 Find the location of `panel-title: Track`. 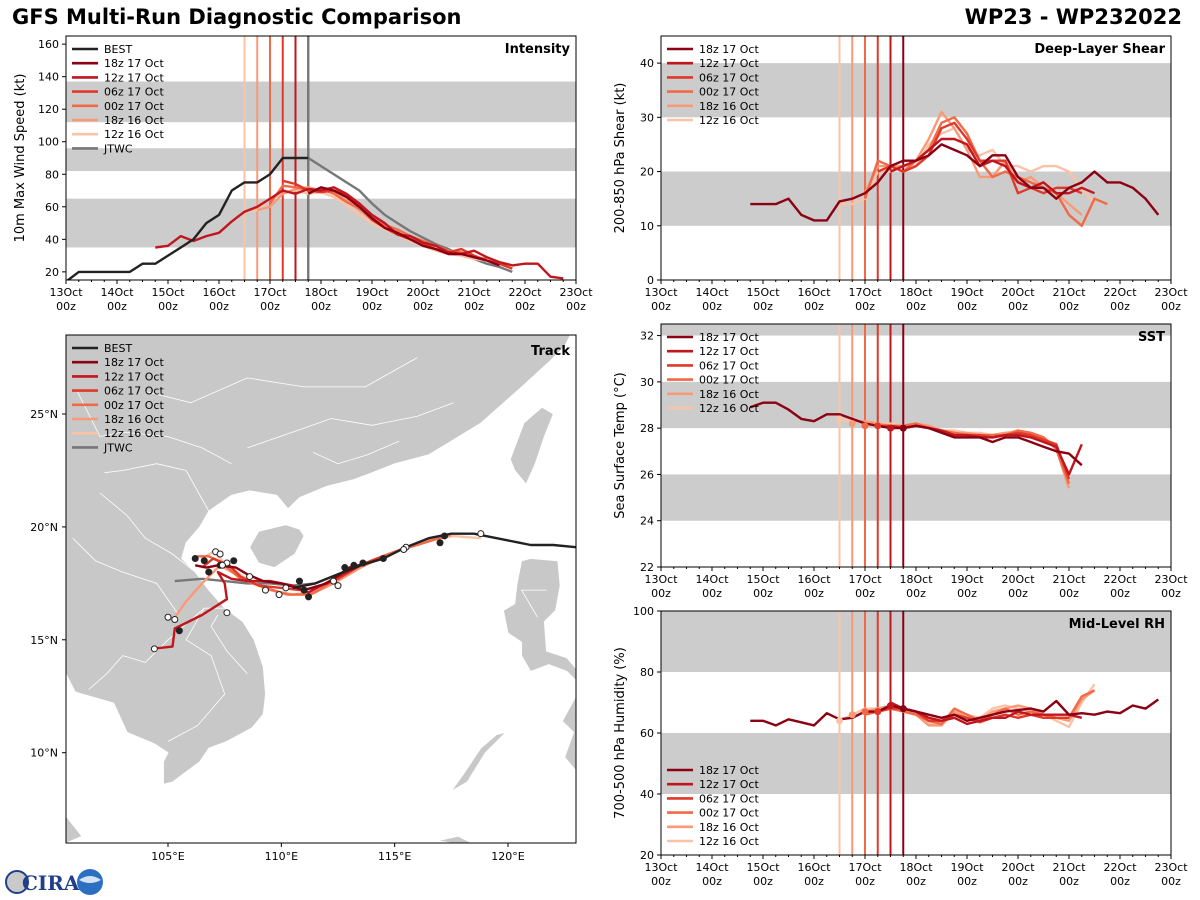

panel-title: Track is located at coordinates (550, 351).